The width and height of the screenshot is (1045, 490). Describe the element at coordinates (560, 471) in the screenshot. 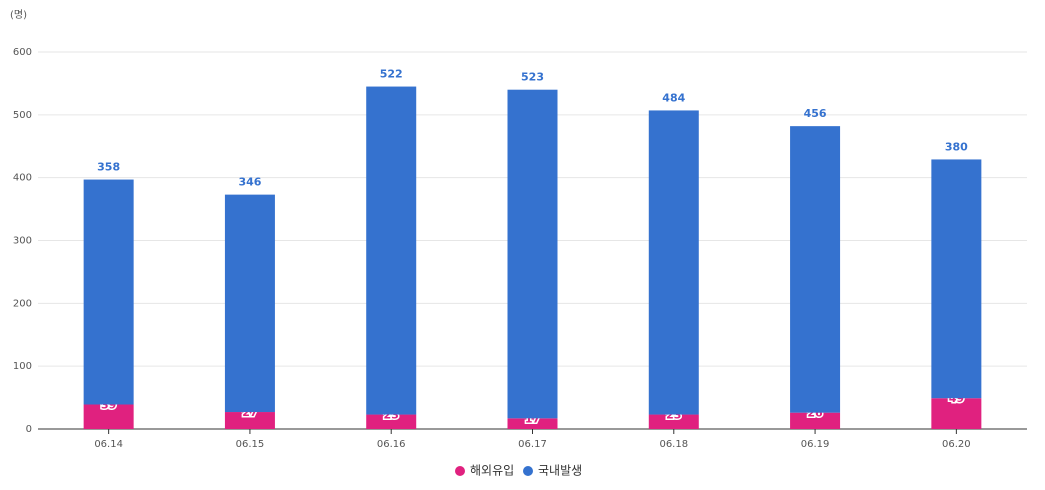

I see `legend-label: 국내발생` at that location.